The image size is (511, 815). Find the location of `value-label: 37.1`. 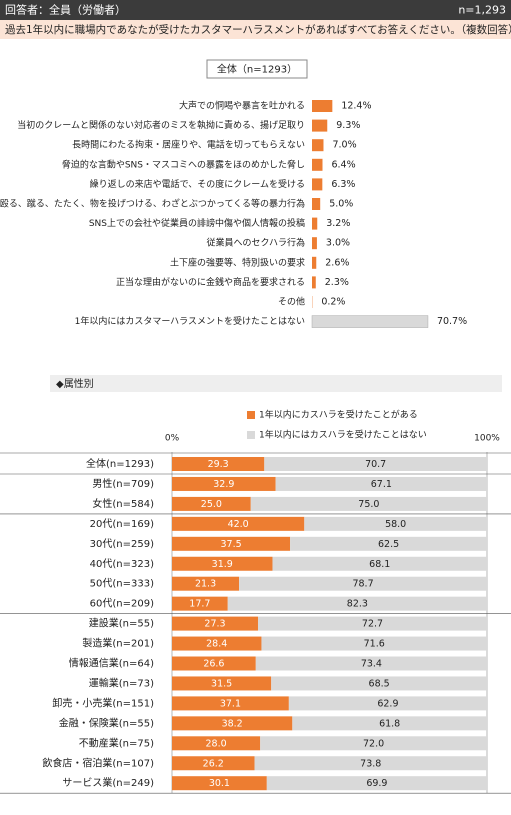

value-label: 37.1 is located at coordinates (230, 703).